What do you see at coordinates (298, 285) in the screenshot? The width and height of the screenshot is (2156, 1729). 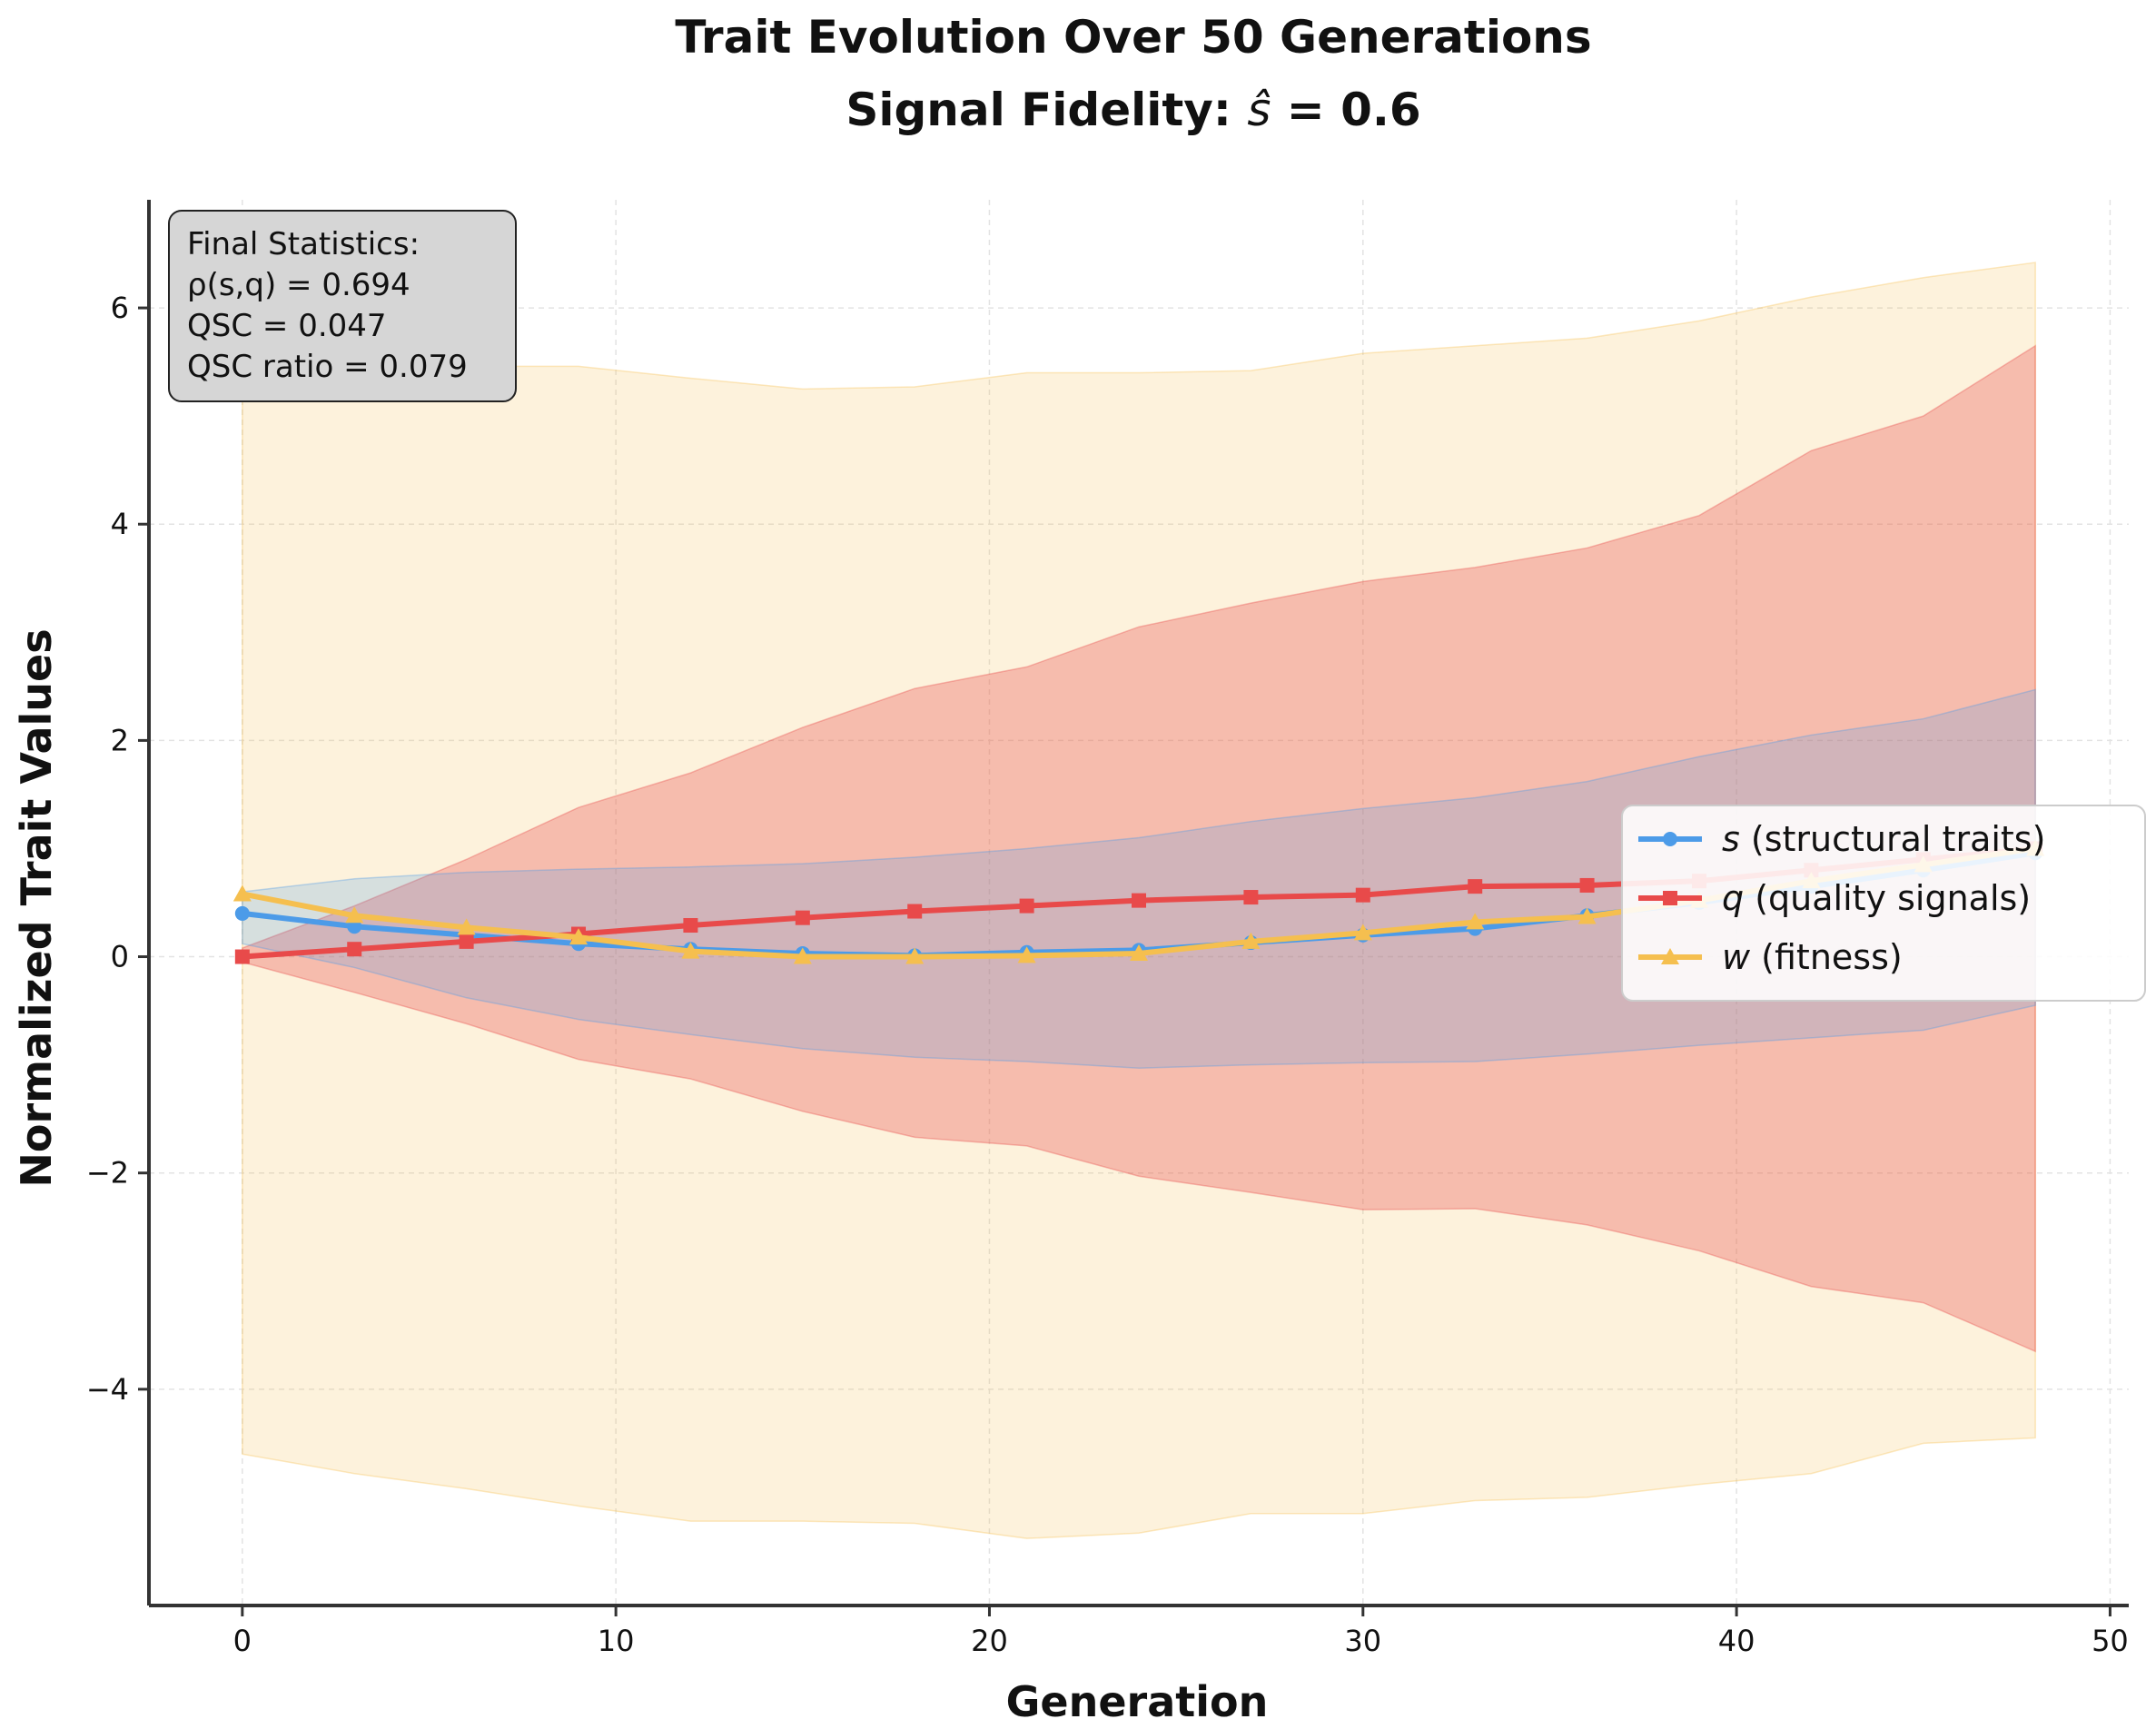 I see `stats-line-2: ρ(s,q) = 0.694` at bounding box center [298, 285].